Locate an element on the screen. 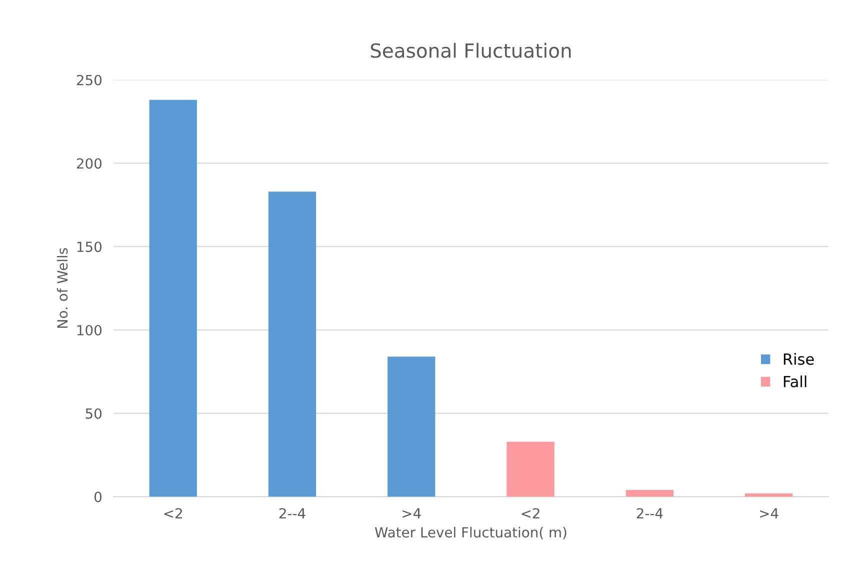  legend-label: Fall is located at coordinates (795, 381).